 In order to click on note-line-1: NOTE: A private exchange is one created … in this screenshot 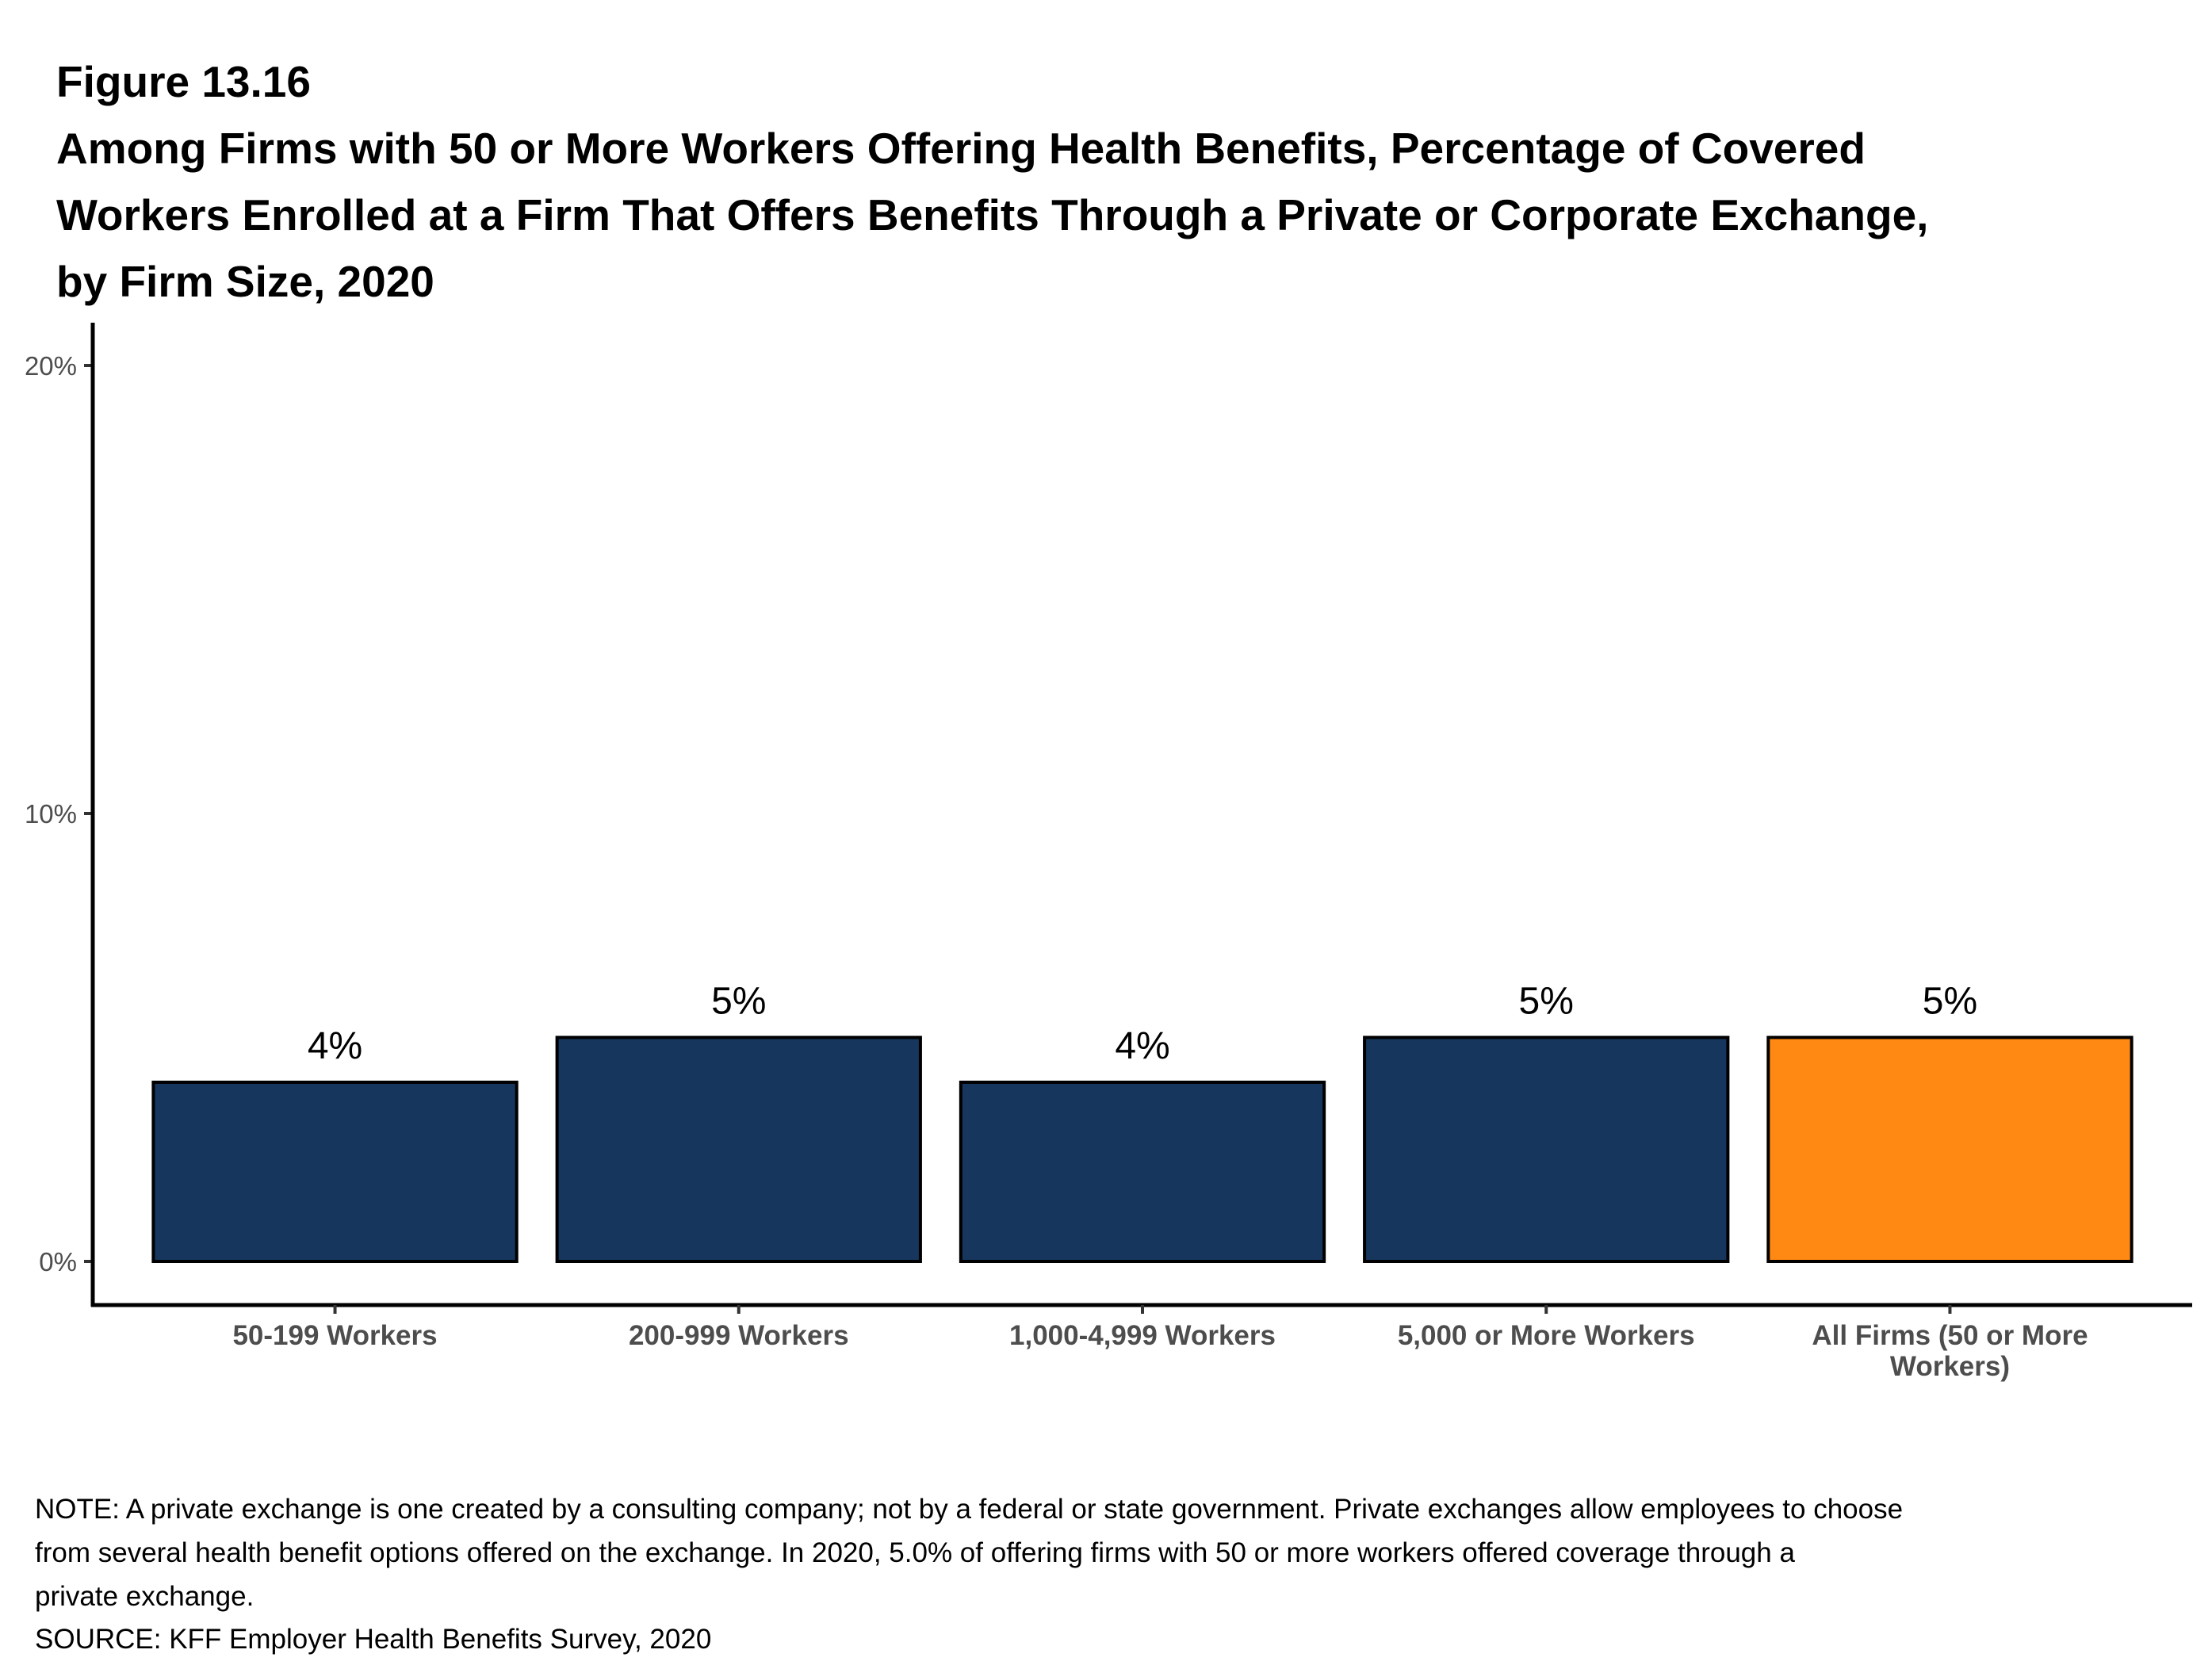, I will do `click(969, 1509)`.